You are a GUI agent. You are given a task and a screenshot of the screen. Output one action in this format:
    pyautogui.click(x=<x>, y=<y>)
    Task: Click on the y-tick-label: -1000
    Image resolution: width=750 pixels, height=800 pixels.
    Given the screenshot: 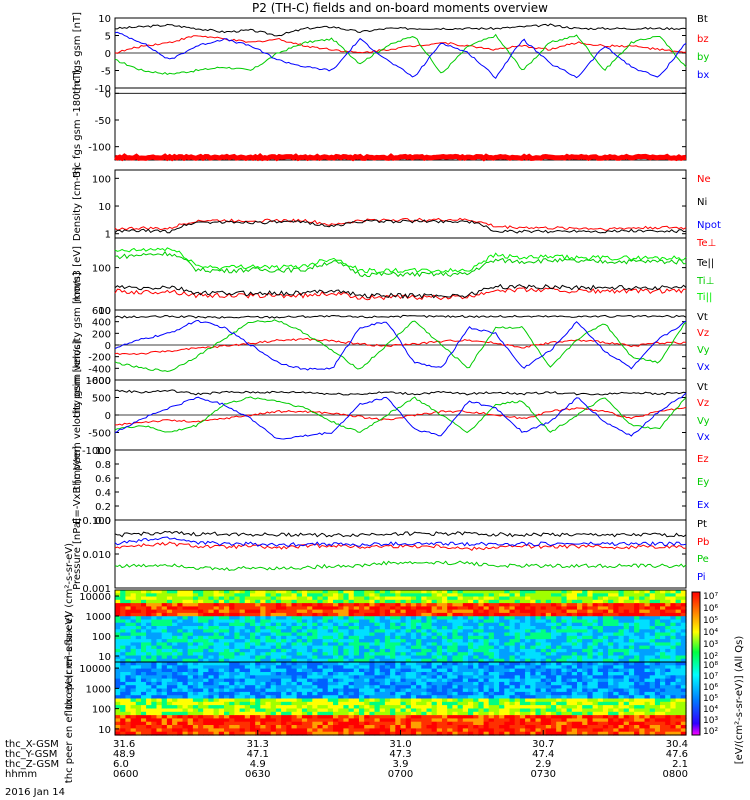 What is the action you would take?
    pyautogui.click(x=96, y=451)
    